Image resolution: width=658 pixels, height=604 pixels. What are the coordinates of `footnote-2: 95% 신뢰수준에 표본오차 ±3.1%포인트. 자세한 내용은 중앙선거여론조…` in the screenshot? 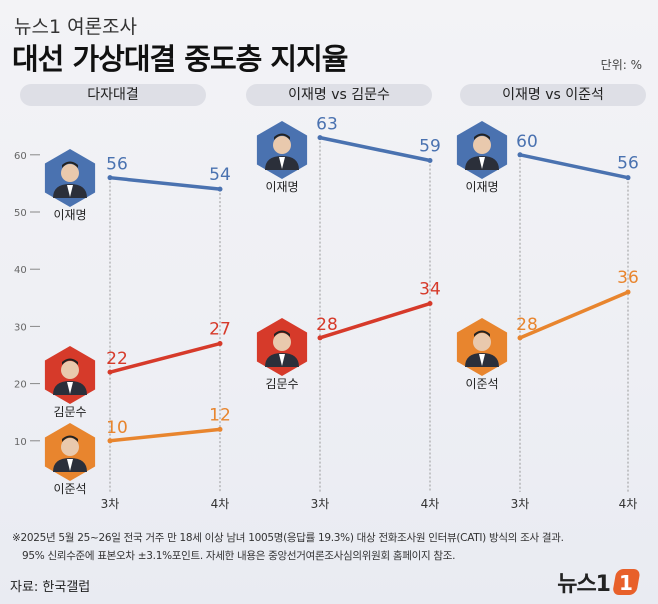 It's located at (239, 556).